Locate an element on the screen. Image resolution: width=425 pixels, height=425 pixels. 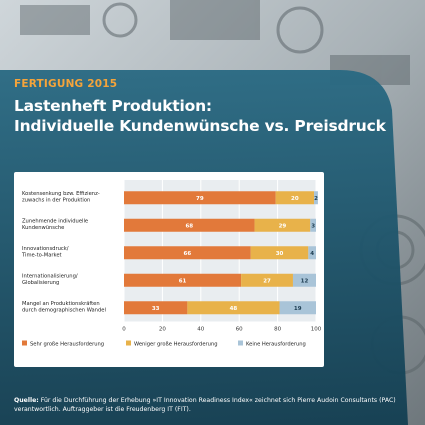
data-label: 27 is located at coordinates (267, 281).